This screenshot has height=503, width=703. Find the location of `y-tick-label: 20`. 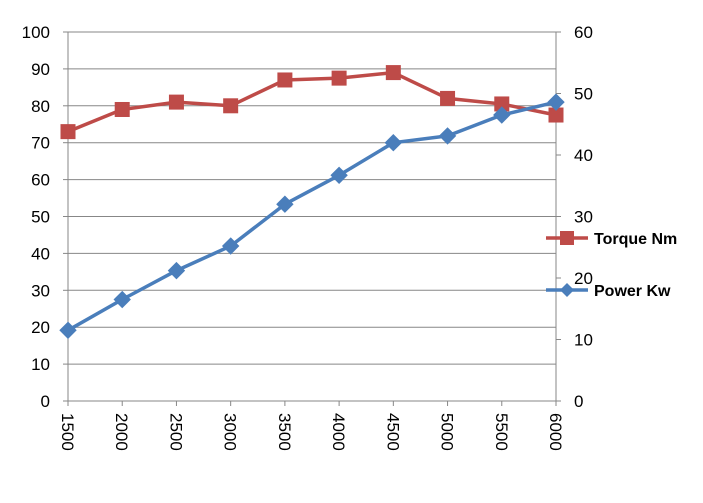

y-tick-label: 20 is located at coordinates (40, 327).